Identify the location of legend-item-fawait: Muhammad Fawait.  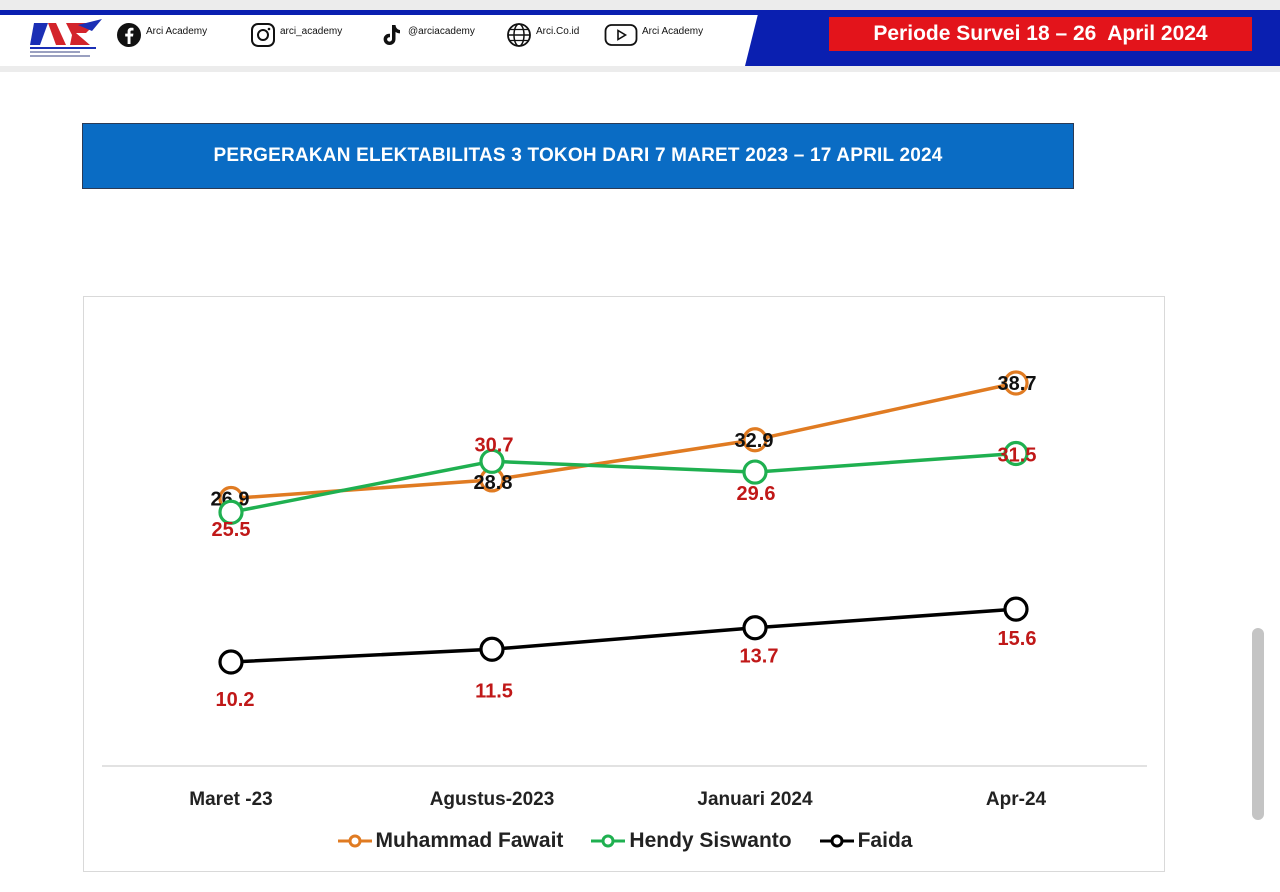
(450, 841).